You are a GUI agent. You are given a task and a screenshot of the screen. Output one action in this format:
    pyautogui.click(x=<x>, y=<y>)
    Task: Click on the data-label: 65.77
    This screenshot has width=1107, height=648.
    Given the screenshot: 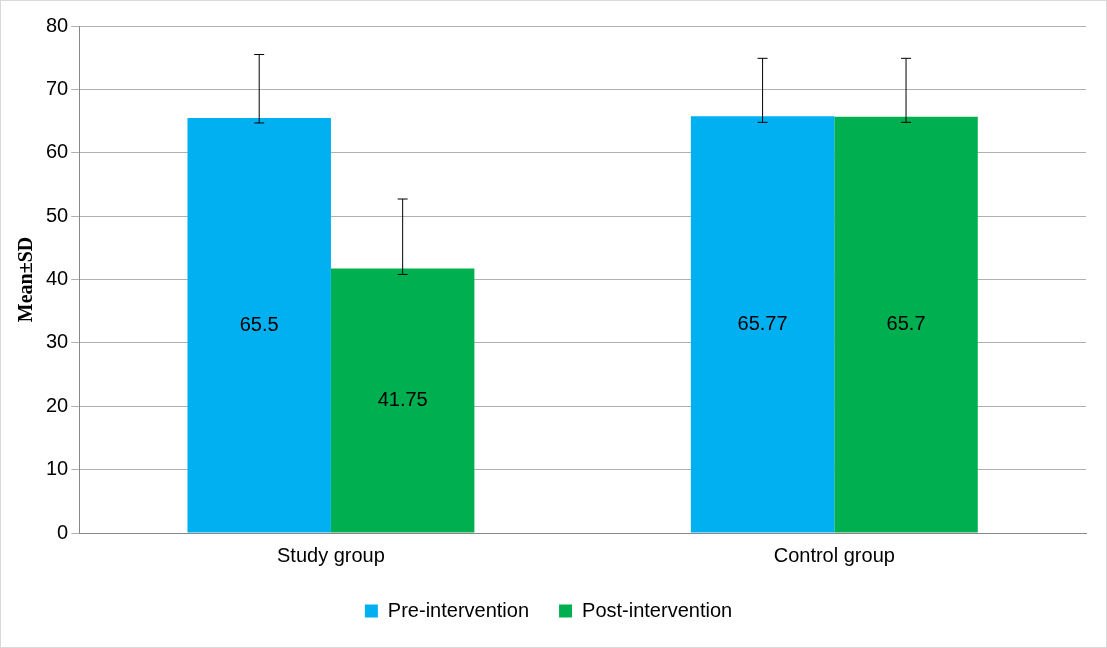 What is the action you would take?
    pyautogui.click(x=762, y=322)
    